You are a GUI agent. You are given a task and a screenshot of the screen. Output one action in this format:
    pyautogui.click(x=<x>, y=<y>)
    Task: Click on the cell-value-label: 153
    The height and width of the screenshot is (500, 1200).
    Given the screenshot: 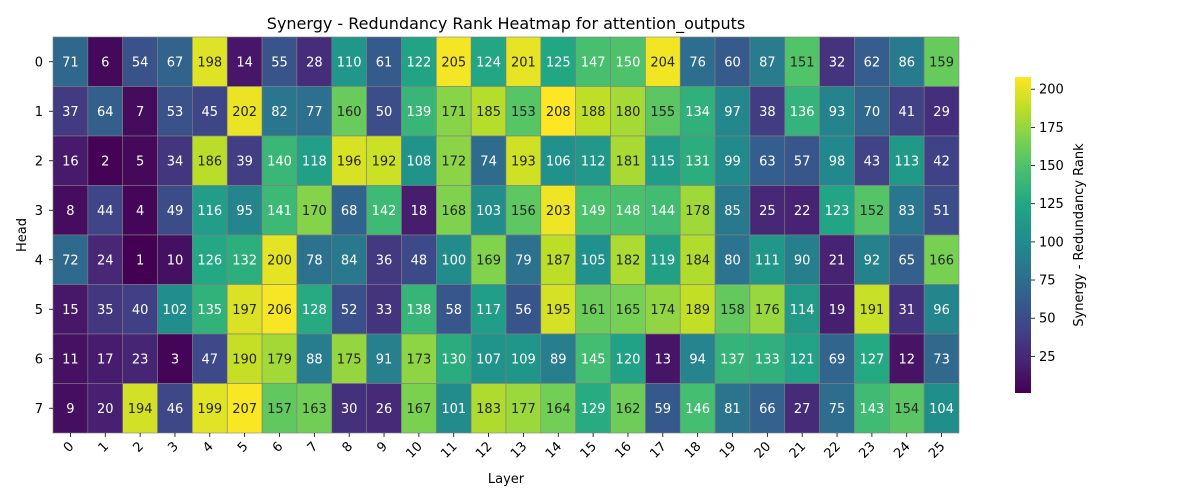 What is the action you would take?
    pyautogui.click(x=523, y=112)
    